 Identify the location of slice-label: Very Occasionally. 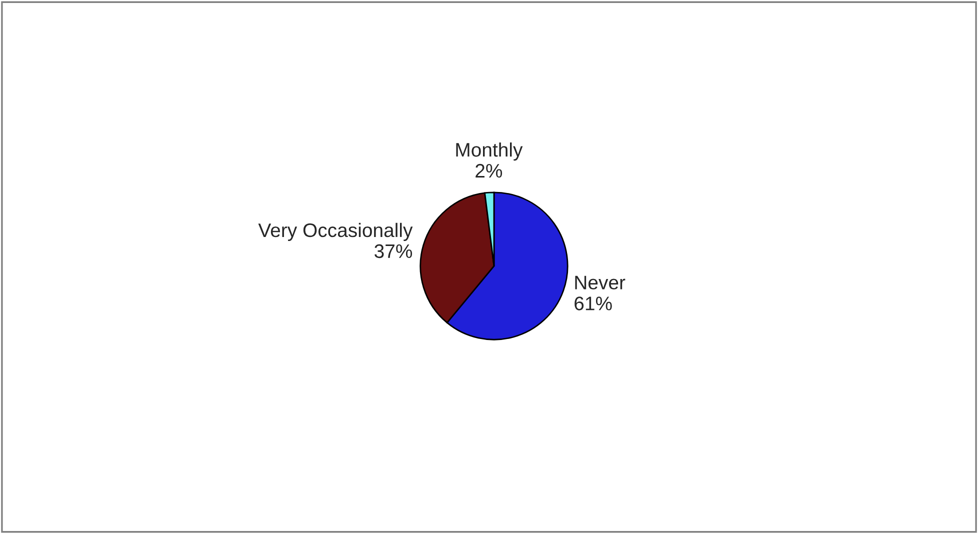
(335, 231).